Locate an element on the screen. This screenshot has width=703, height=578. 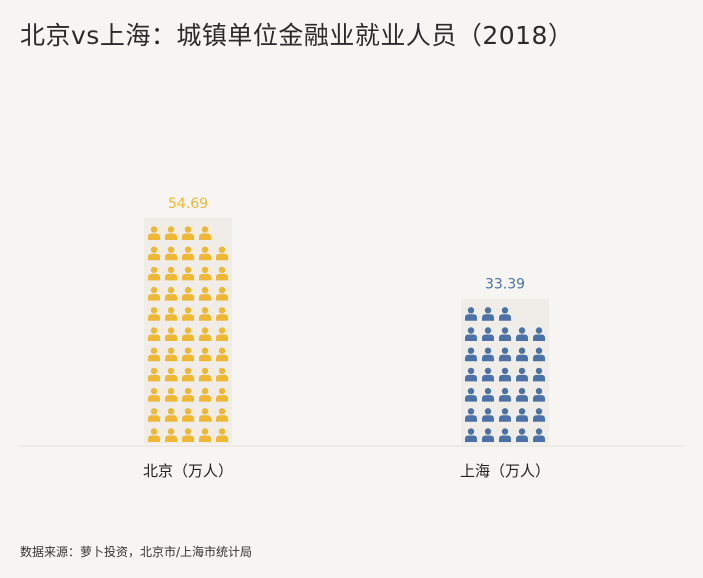
data-label: 54.69 is located at coordinates (188, 204).